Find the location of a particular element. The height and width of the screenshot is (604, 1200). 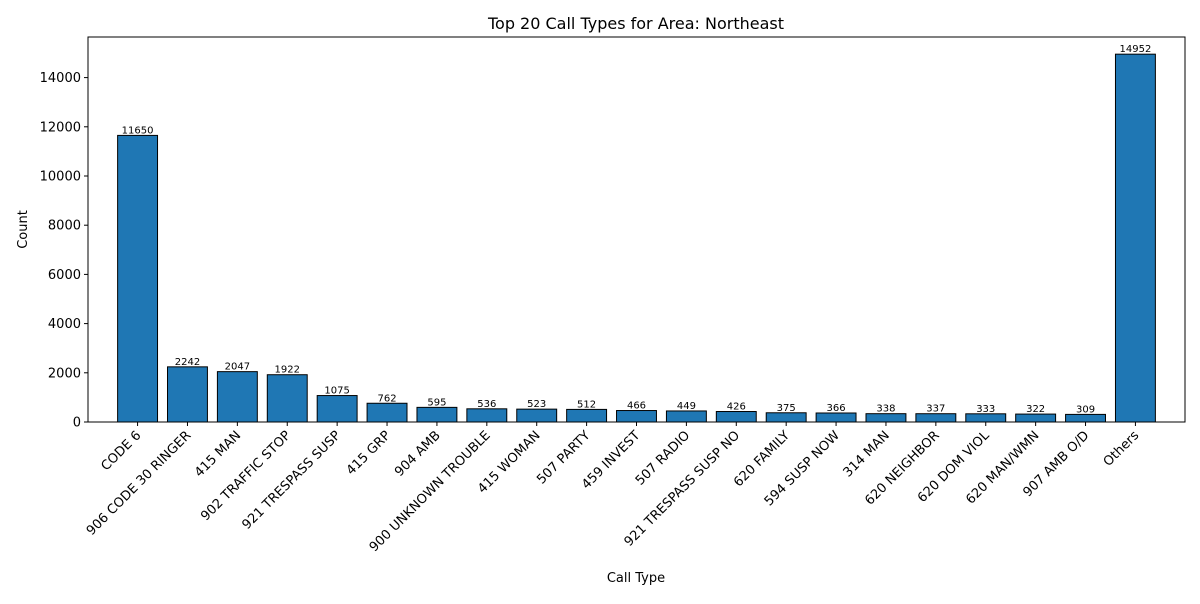

bar-value-label: 366 is located at coordinates (836, 408).